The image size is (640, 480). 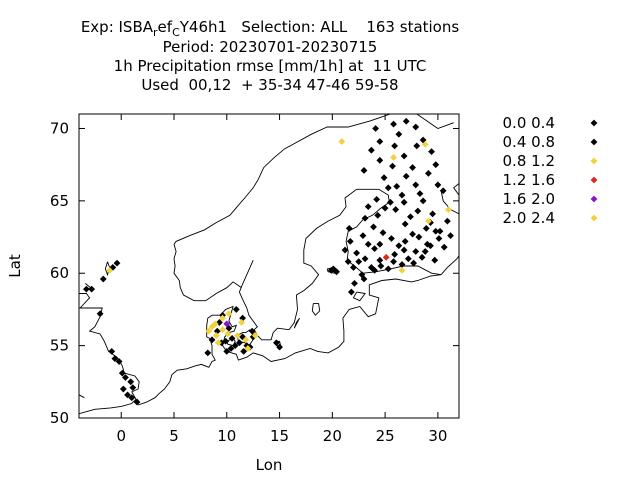 I want to click on chart-title-line-4: Used 00,12 + 35-34 47-46 59-58, so click(x=270, y=85).